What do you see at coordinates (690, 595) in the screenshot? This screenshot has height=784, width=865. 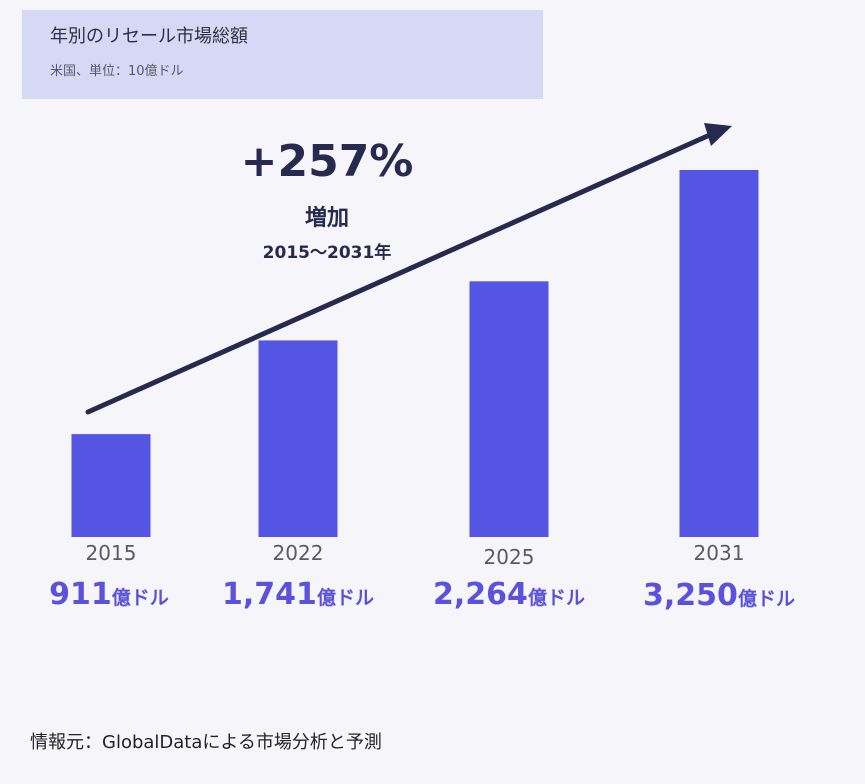 I see `value-number: 3,250` at bounding box center [690, 595].